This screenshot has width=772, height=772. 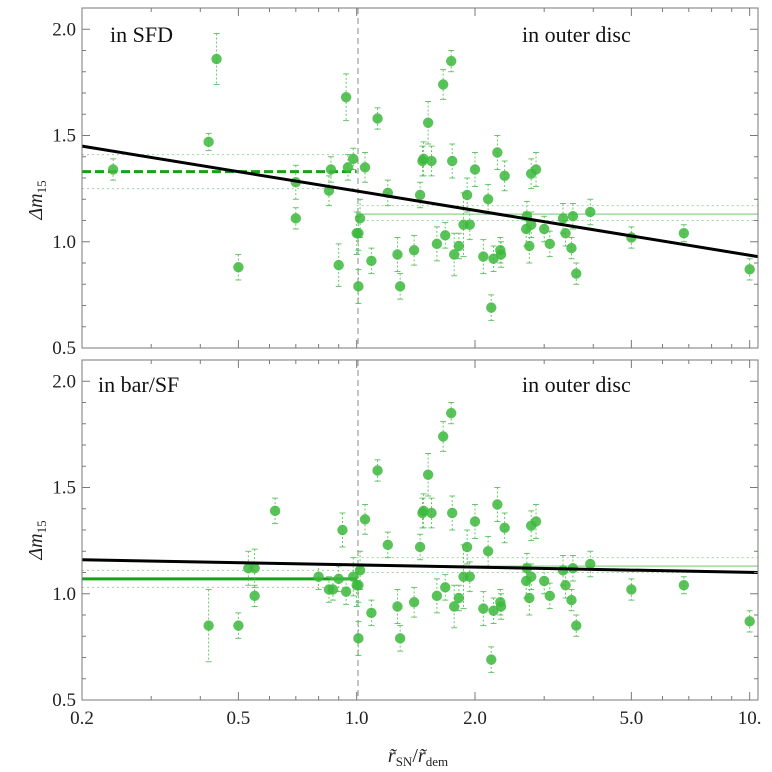 I want to click on xtick-label: 0.5, so click(x=239, y=718).